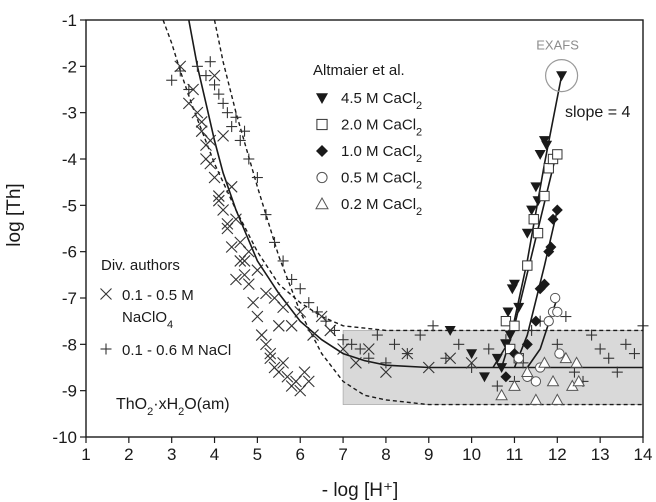  Describe the element at coordinates (210, 140) in the screenshot. I see `point-0-54-b` at that location.